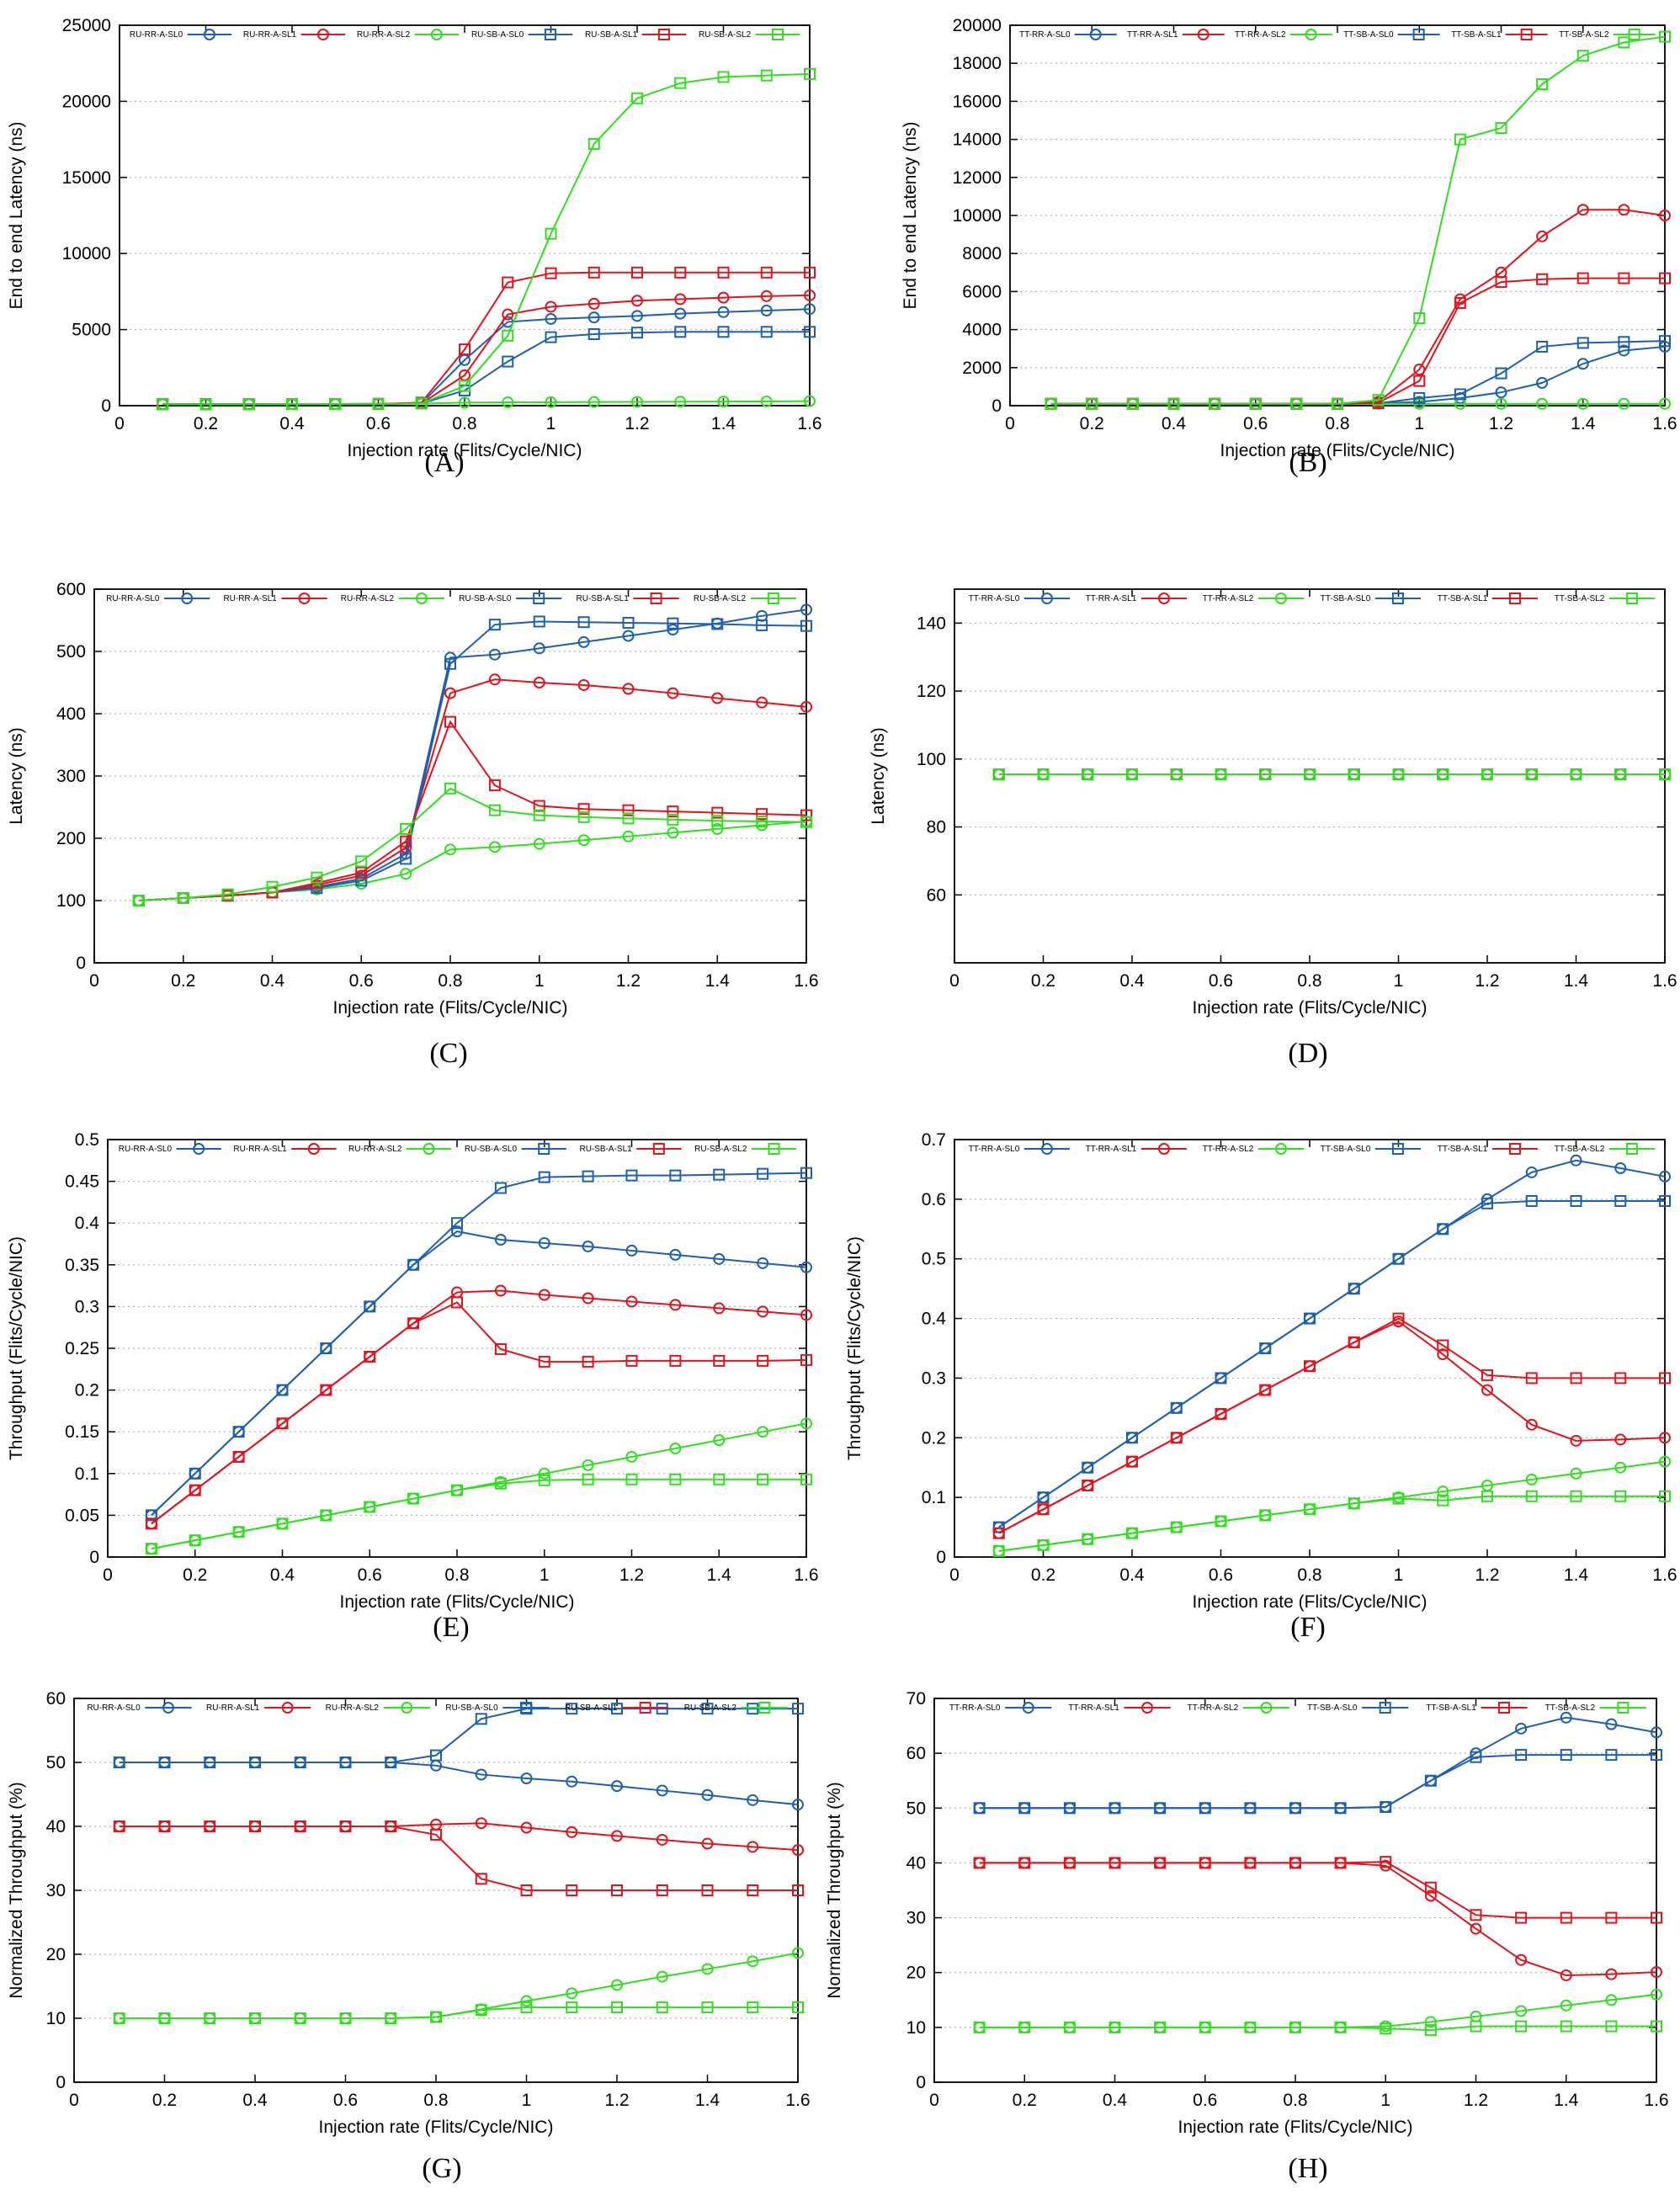 The image size is (1680, 2195). Describe the element at coordinates (478, 1413) in the screenshot. I see `series-RU-SB-A-SL1` at that location.